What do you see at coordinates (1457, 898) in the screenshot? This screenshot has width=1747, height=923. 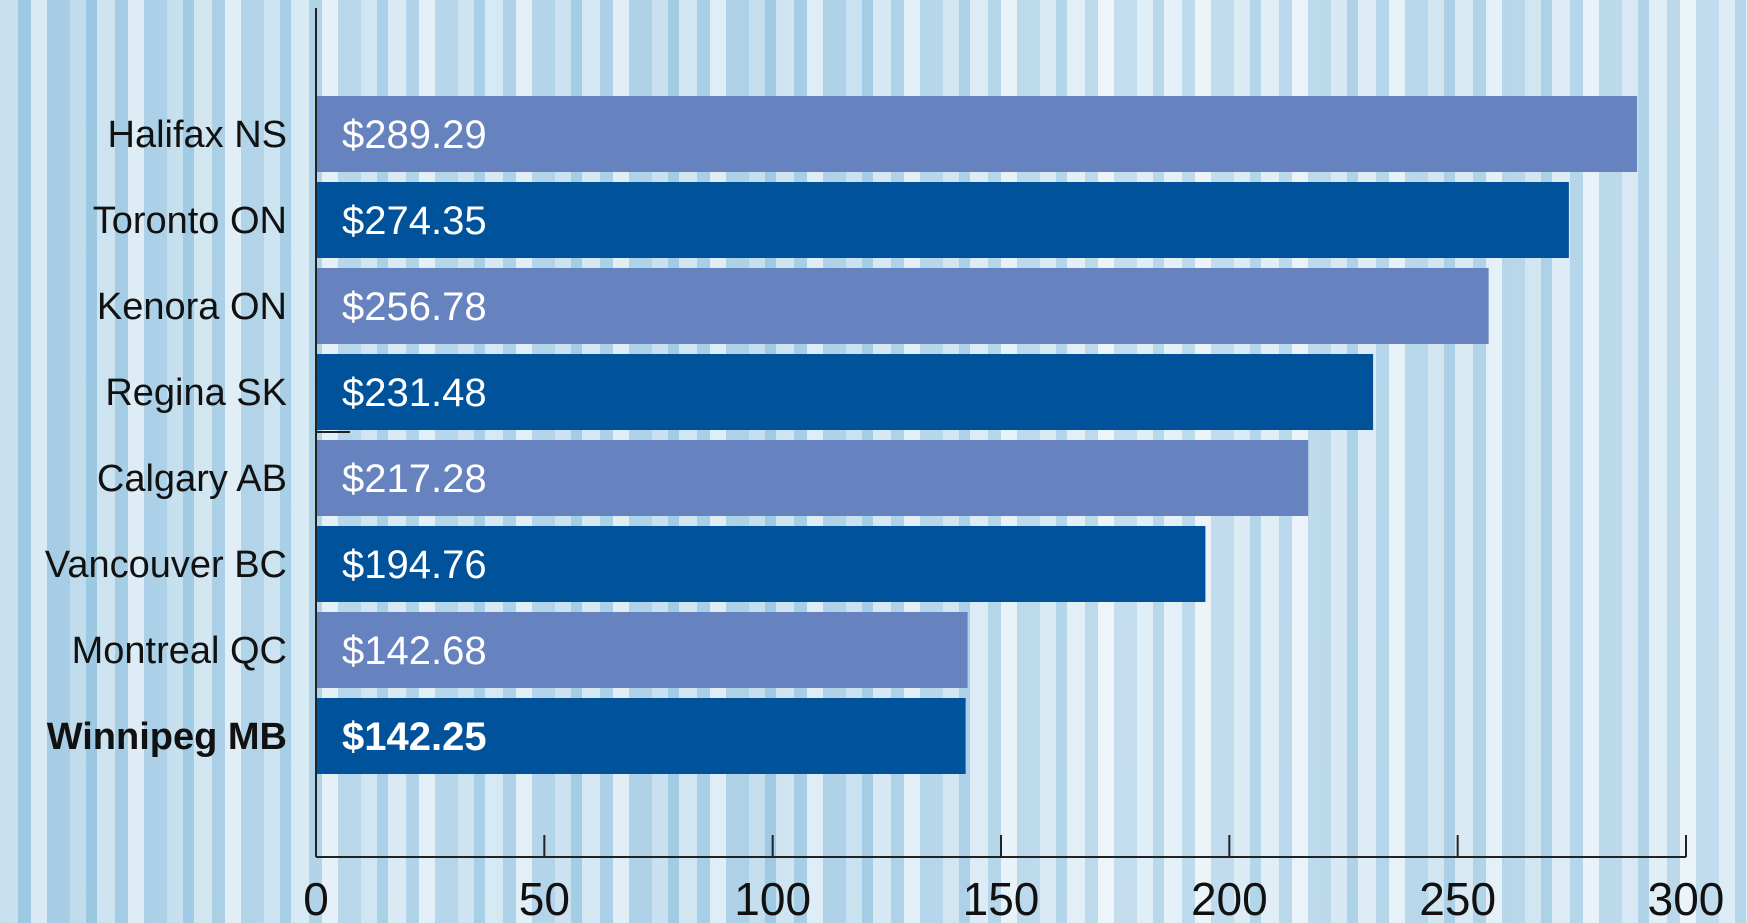 I see `x-tick-label-250: 250` at bounding box center [1457, 898].